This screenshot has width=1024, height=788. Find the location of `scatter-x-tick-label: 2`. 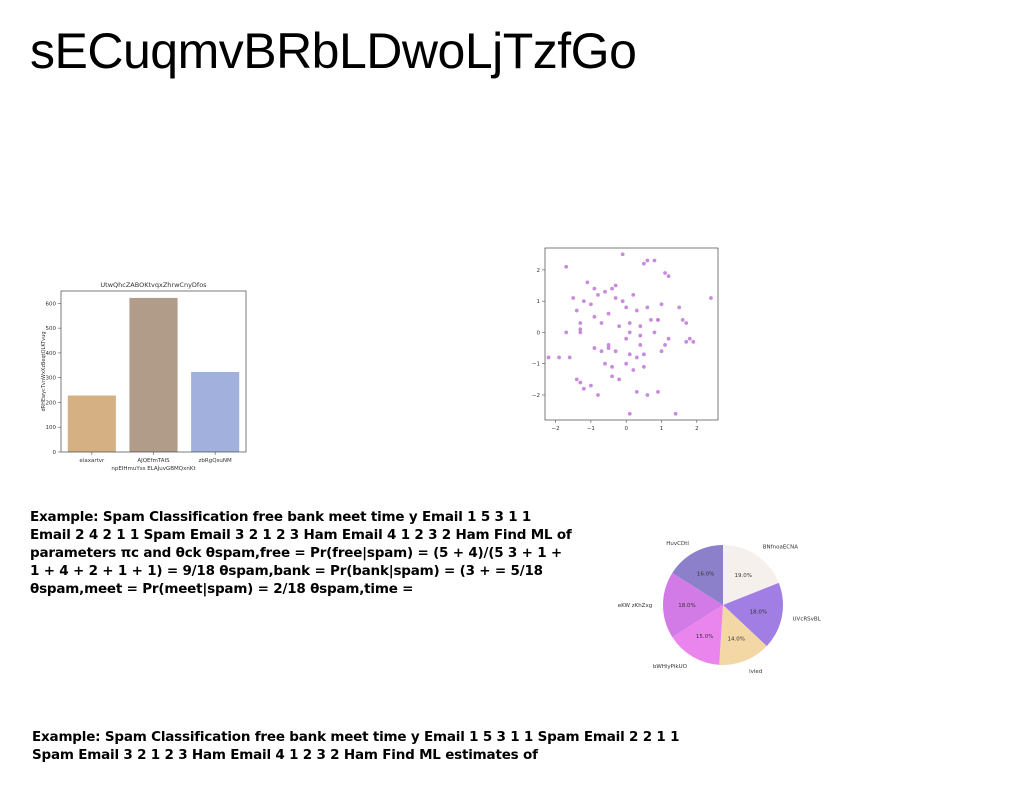

scatter-x-tick-label: 2 is located at coordinates (697, 429).